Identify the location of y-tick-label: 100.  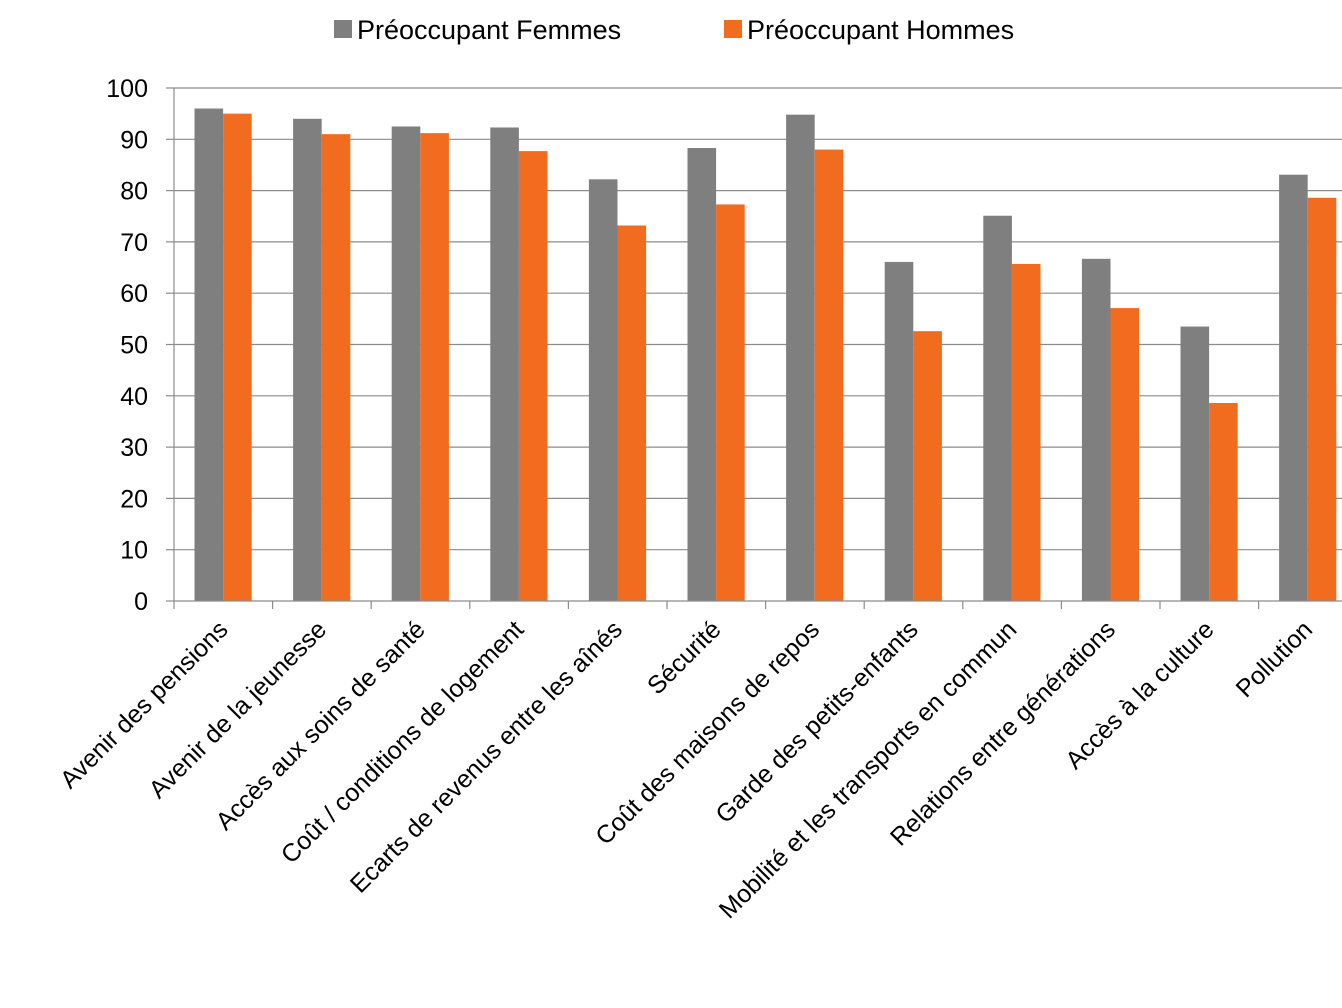
(127, 89).